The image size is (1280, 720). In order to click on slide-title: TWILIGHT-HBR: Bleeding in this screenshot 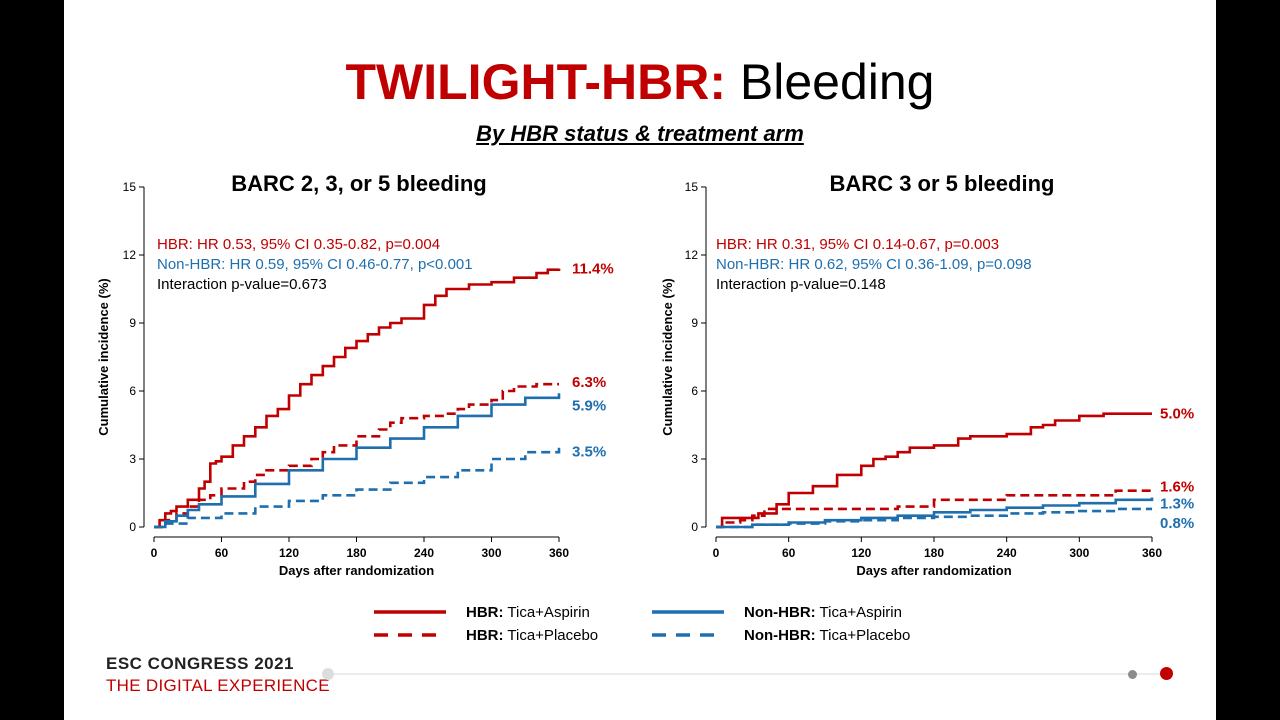, I will do `click(640, 82)`.